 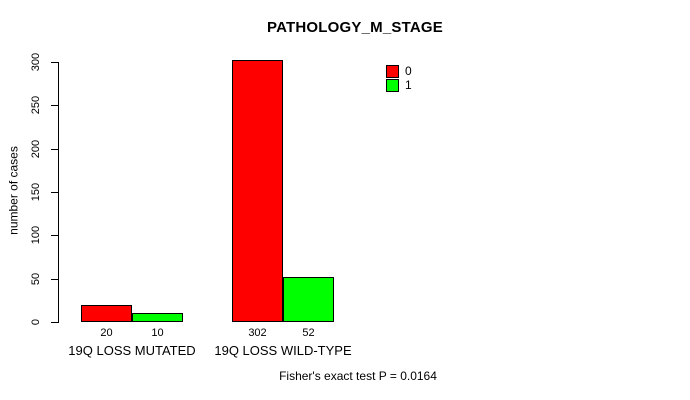 What do you see at coordinates (132, 350) in the screenshot?
I see `category-label: 19Q LOSS MUTATED` at bounding box center [132, 350].